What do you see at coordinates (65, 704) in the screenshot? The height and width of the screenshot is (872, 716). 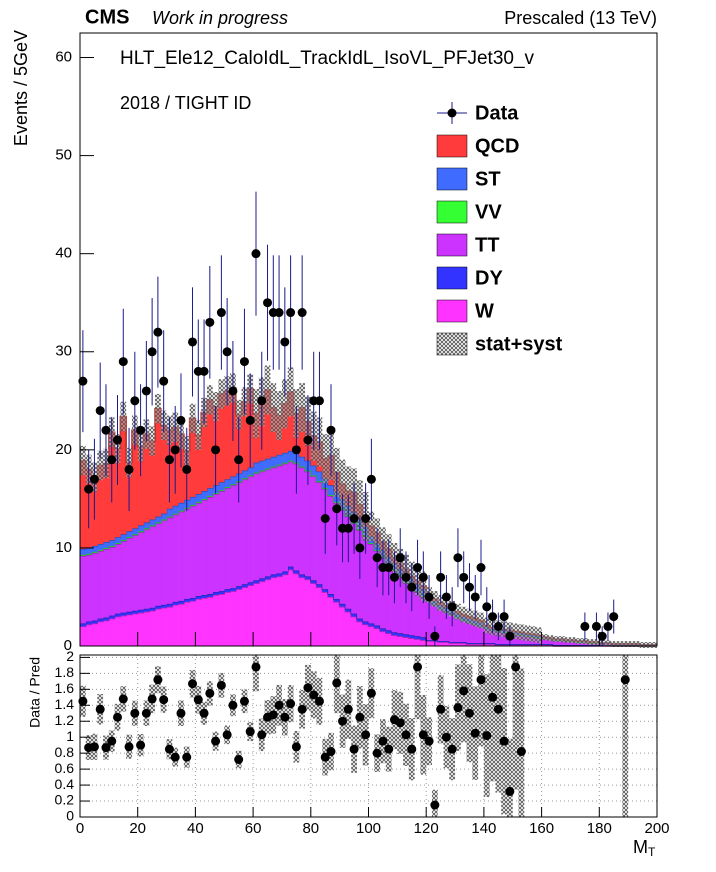 I see `y-tick-label: 1.4` at bounding box center [65, 704].